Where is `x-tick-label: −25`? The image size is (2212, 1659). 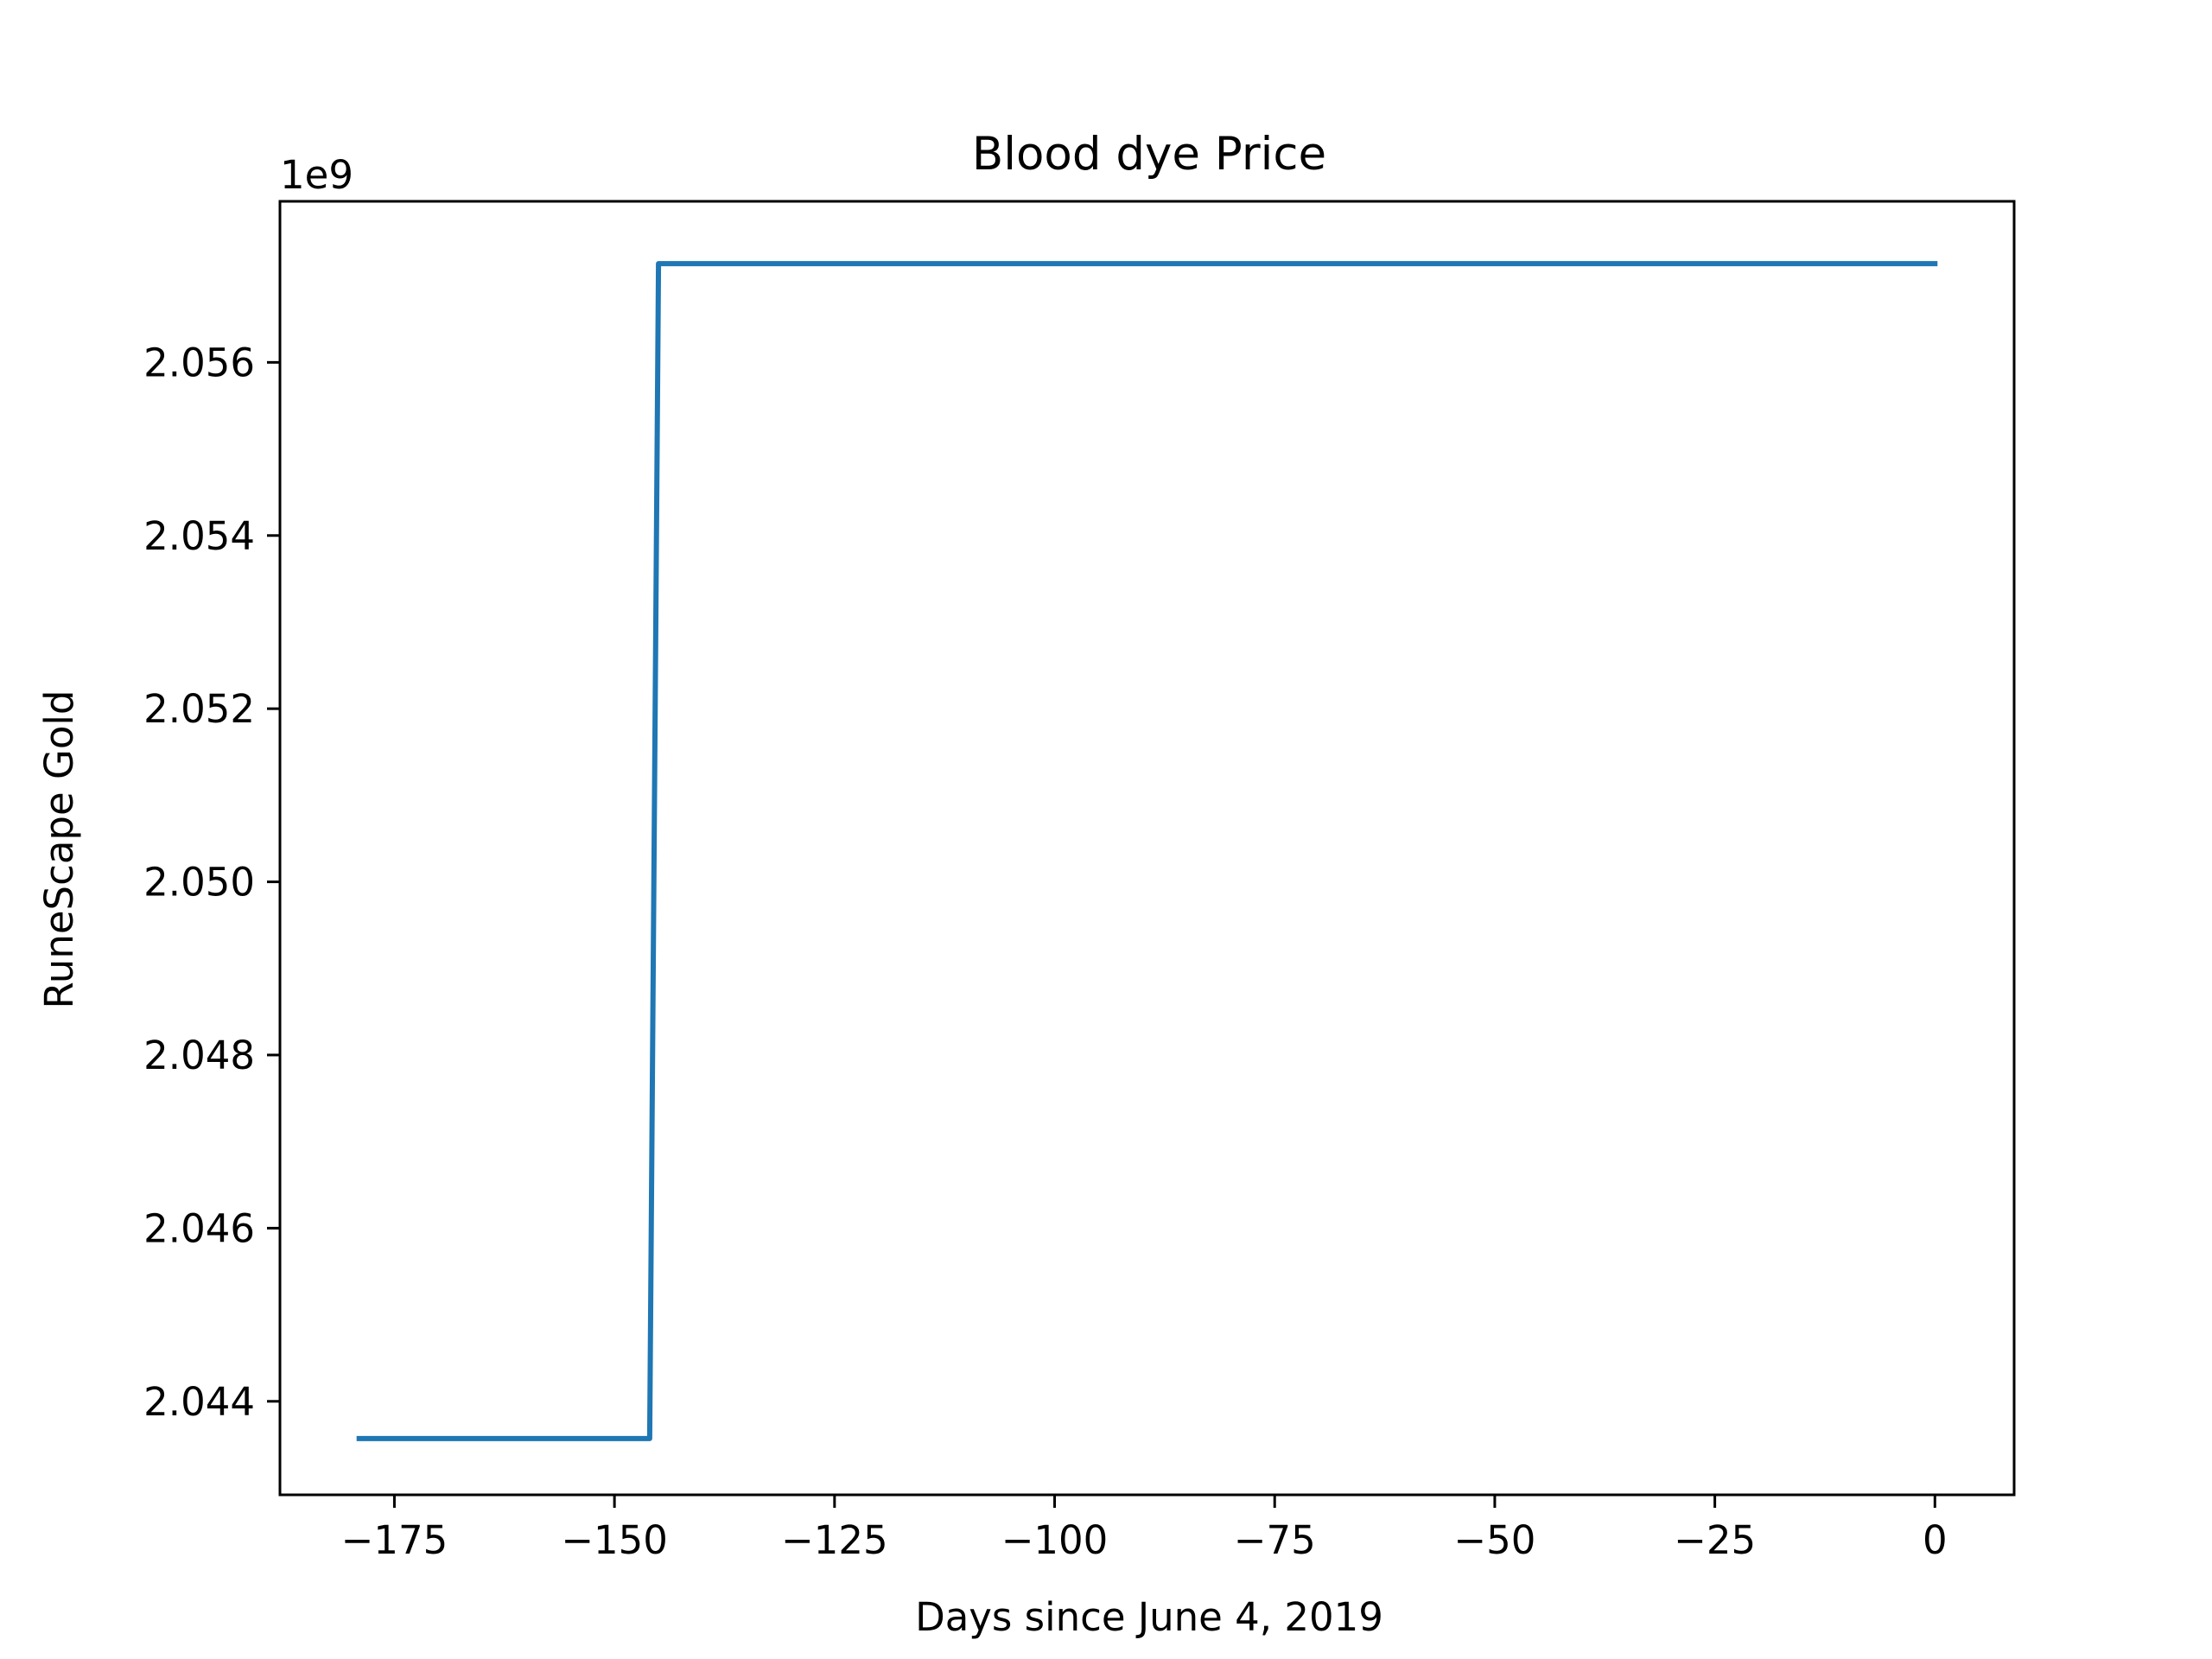 x-tick-label: −25 is located at coordinates (1715, 1540).